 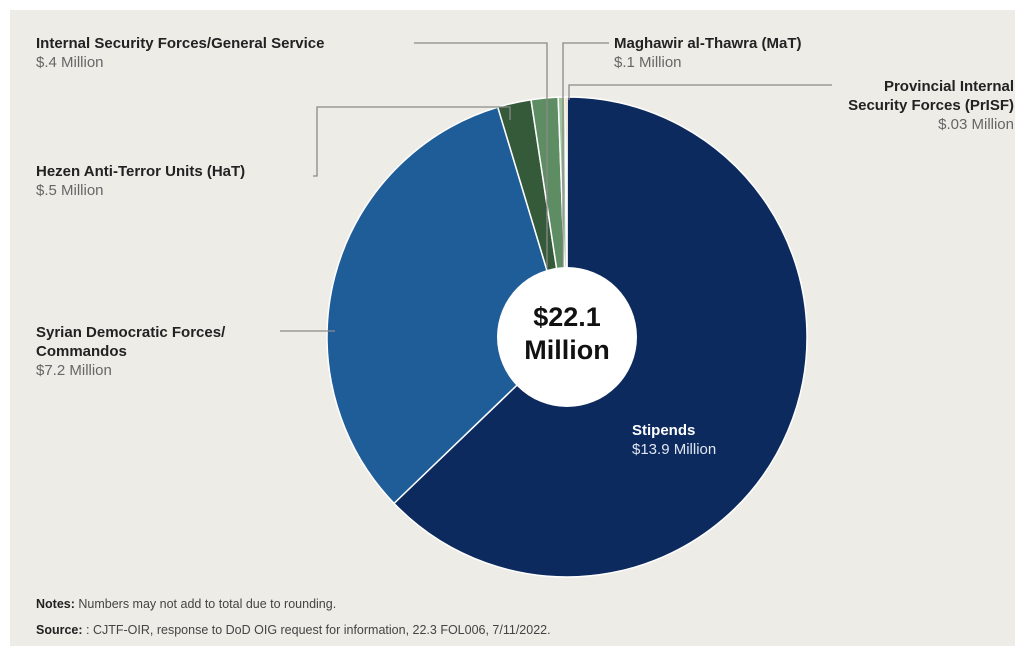 What do you see at coordinates (180, 43) in the screenshot?
I see `slice-name: Internal Security Forces/General Service` at bounding box center [180, 43].